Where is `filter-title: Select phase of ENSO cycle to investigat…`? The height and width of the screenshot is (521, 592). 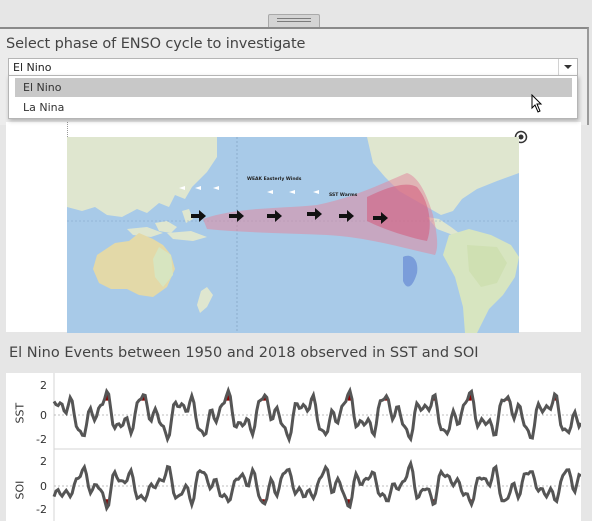
filter-title: Select phase of ENSO cycle to investigat… is located at coordinates (156, 44).